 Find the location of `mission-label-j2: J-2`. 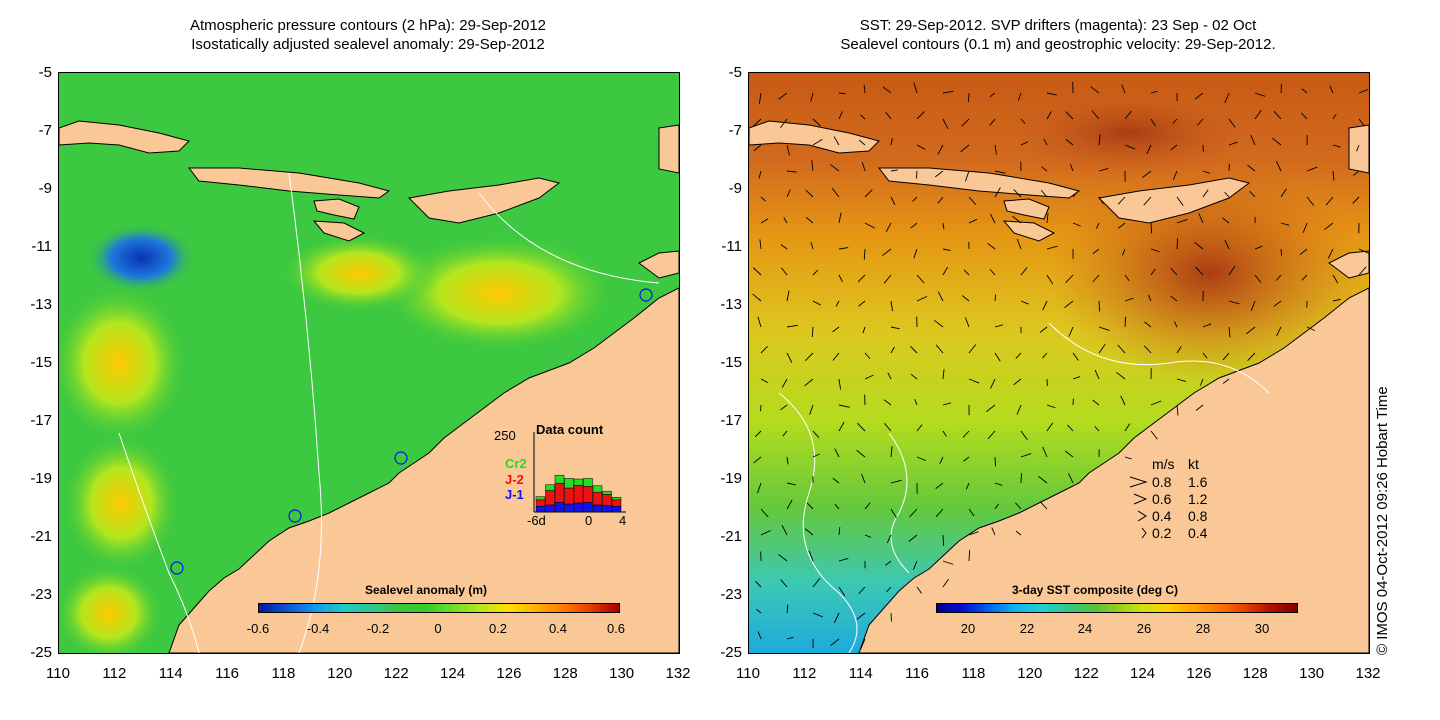

mission-label-j2: J-2 is located at coordinates (514, 479).